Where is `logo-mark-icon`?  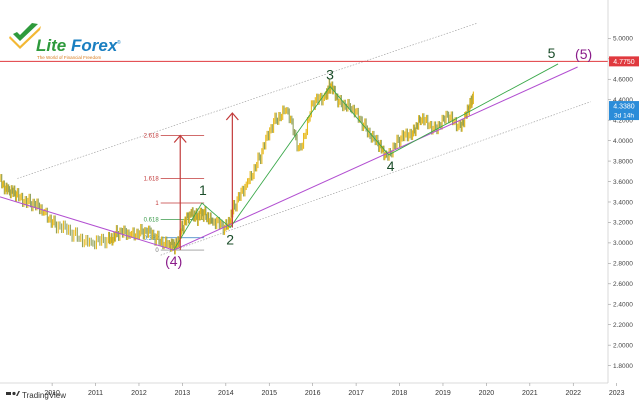
logo-mark-icon is located at coordinates (25, 36).